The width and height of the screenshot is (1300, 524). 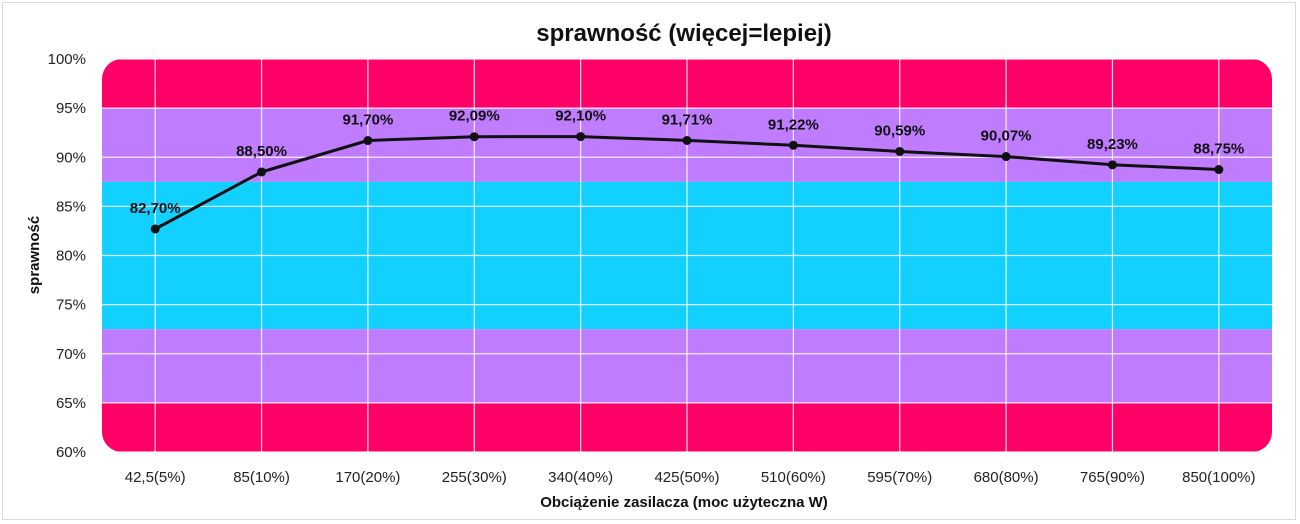 What do you see at coordinates (580, 116) in the screenshot?
I see `data-label: 92,10%` at bounding box center [580, 116].